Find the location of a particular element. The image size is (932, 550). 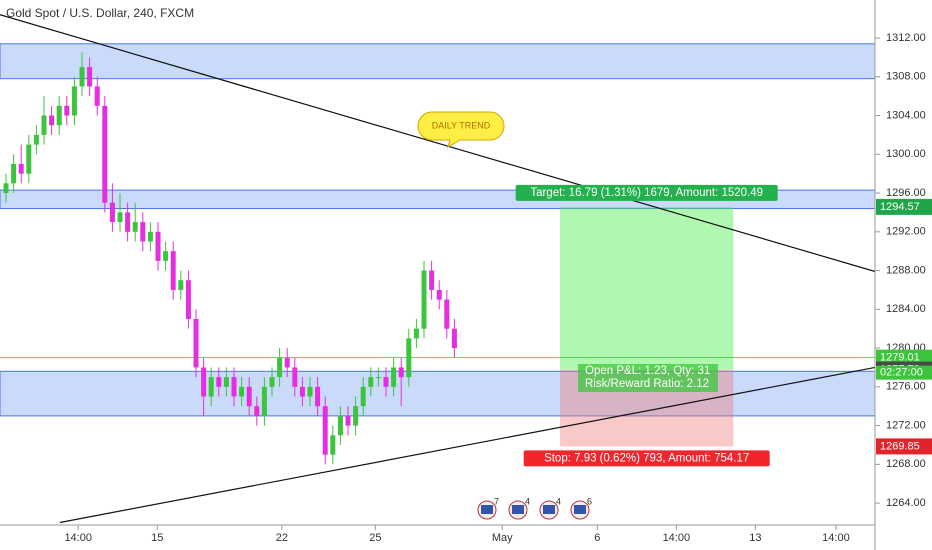

pnl-box is located at coordinates (648, 378).